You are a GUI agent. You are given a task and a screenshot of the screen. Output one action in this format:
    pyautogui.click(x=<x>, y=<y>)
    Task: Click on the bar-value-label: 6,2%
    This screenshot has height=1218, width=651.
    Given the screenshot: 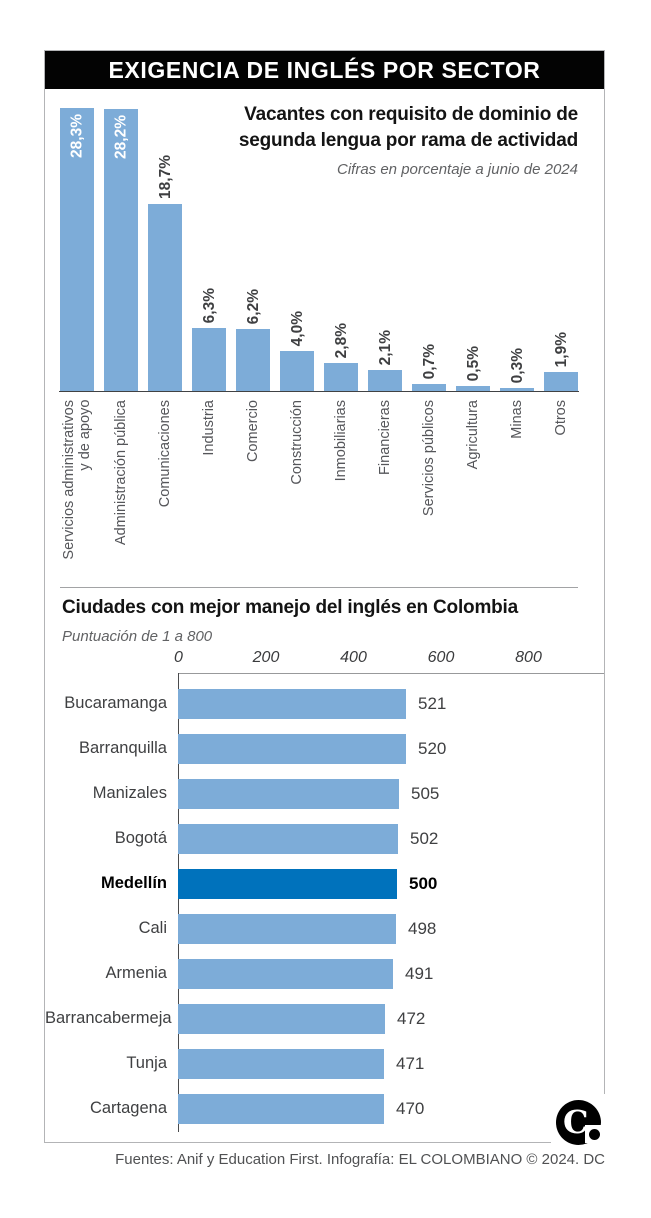 What is the action you would take?
    pyautogui.click(x=253, y=306)
    